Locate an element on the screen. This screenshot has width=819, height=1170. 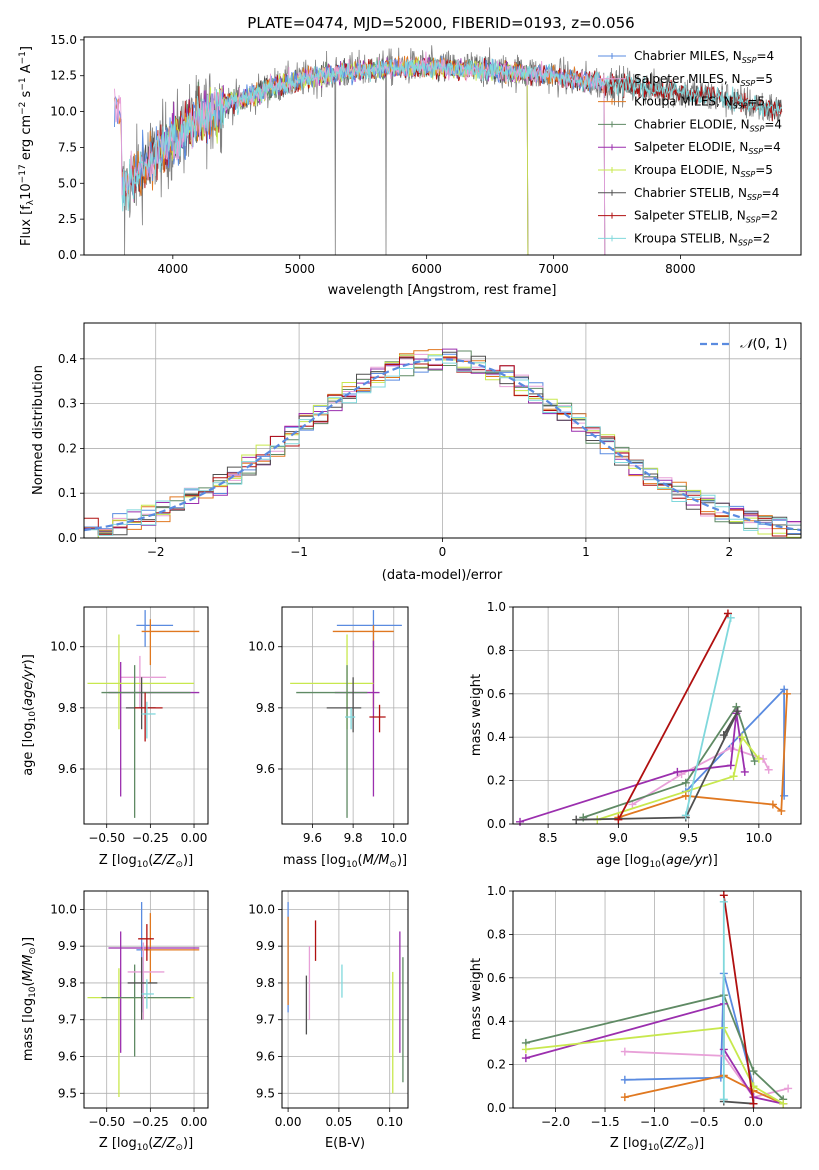
y-tick-label: 9.7 is located at coordinates (67, 1020).